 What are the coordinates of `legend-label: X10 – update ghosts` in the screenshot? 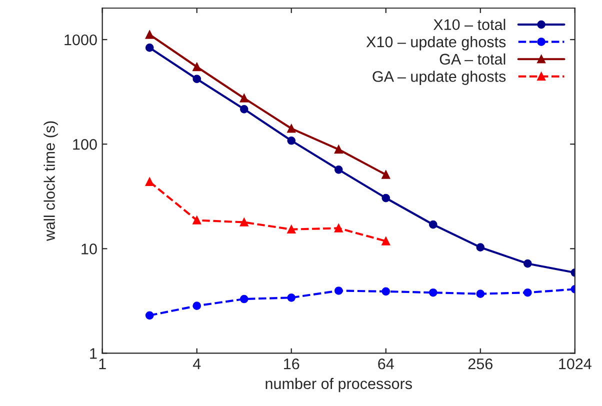 It's located at (436, 43).